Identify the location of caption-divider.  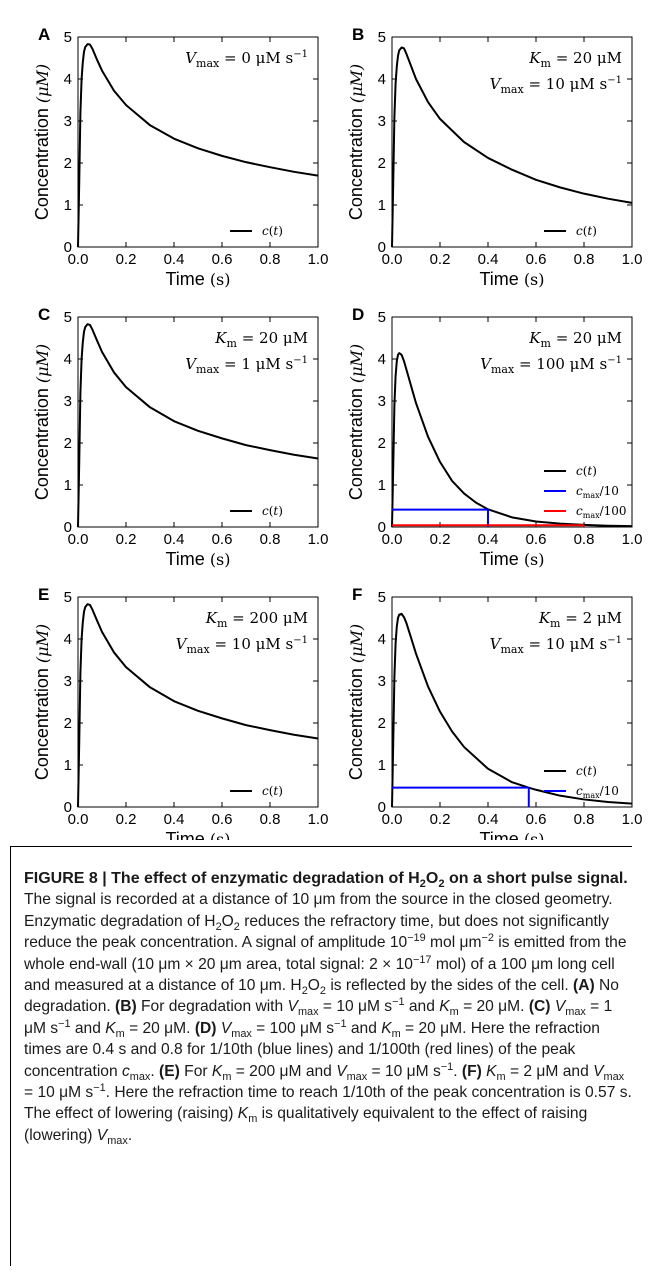
(321, 846).